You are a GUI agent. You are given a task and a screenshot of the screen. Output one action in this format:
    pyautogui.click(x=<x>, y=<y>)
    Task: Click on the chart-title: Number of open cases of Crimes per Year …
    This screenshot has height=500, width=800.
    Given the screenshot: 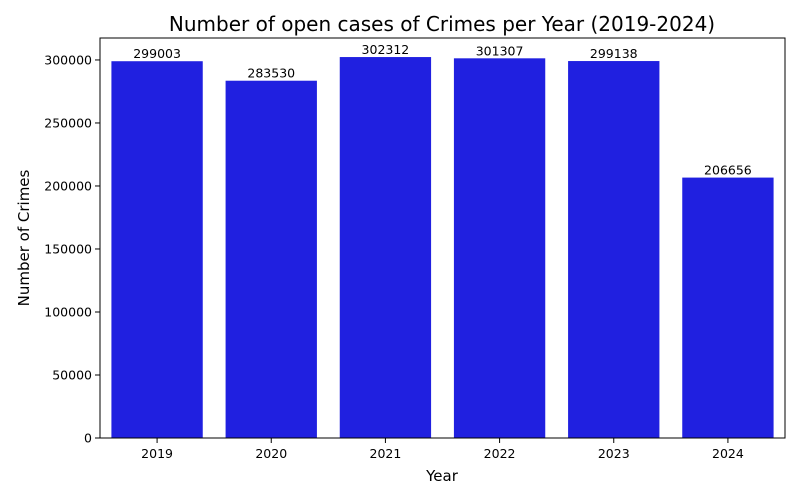 What is the action you would take?
    pyautogui.click(x=442, y=24)
    